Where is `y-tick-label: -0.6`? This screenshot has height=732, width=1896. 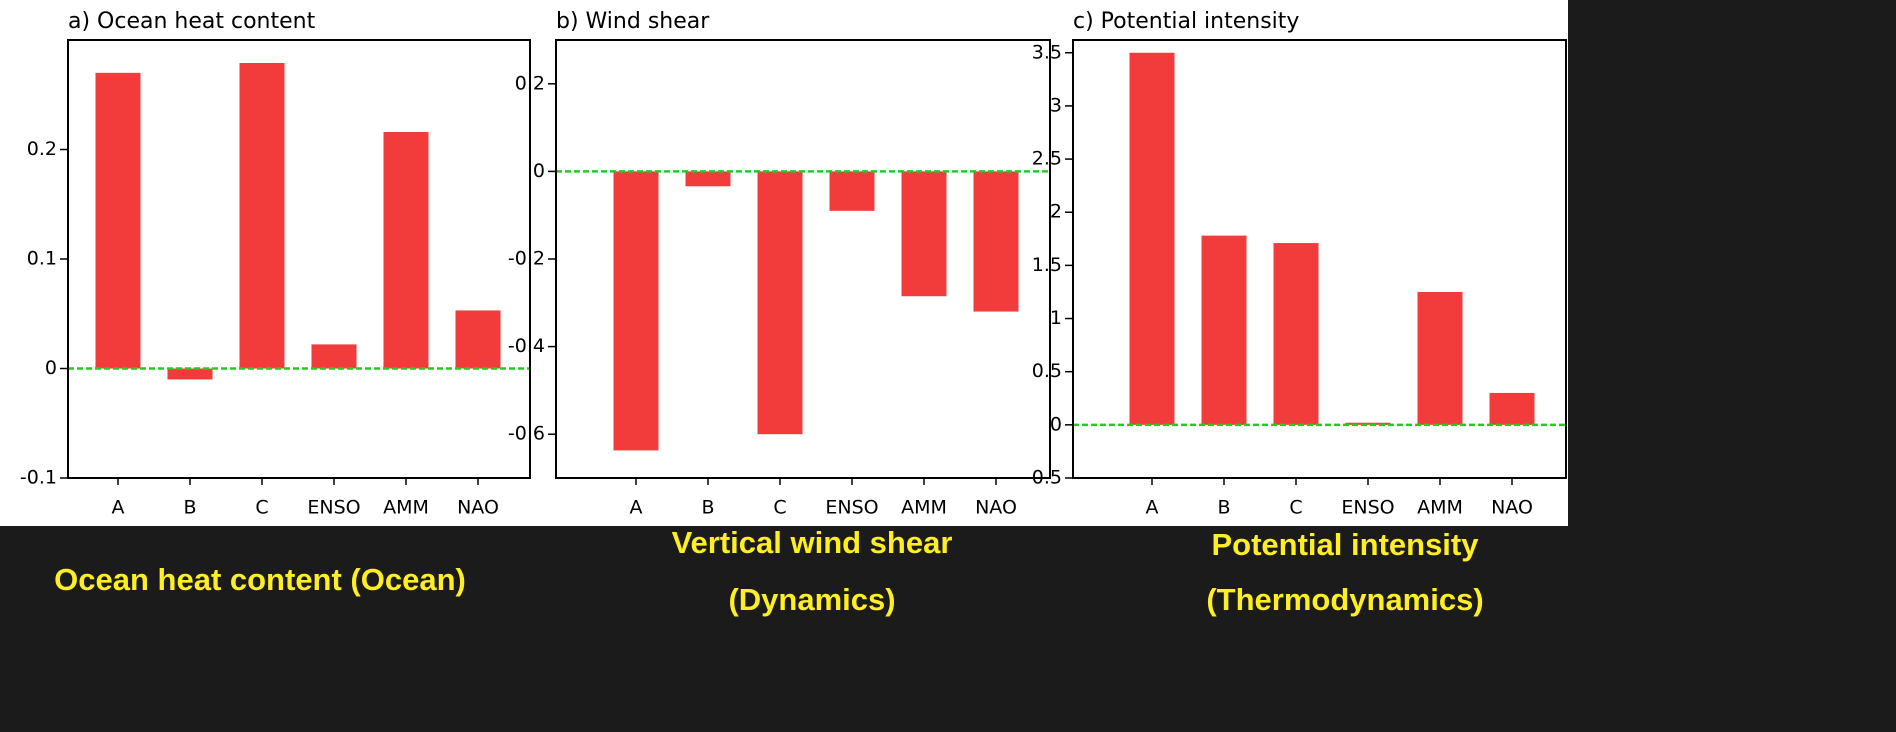
y-tick-label: -0.6 is located at coordinates (526, 434).